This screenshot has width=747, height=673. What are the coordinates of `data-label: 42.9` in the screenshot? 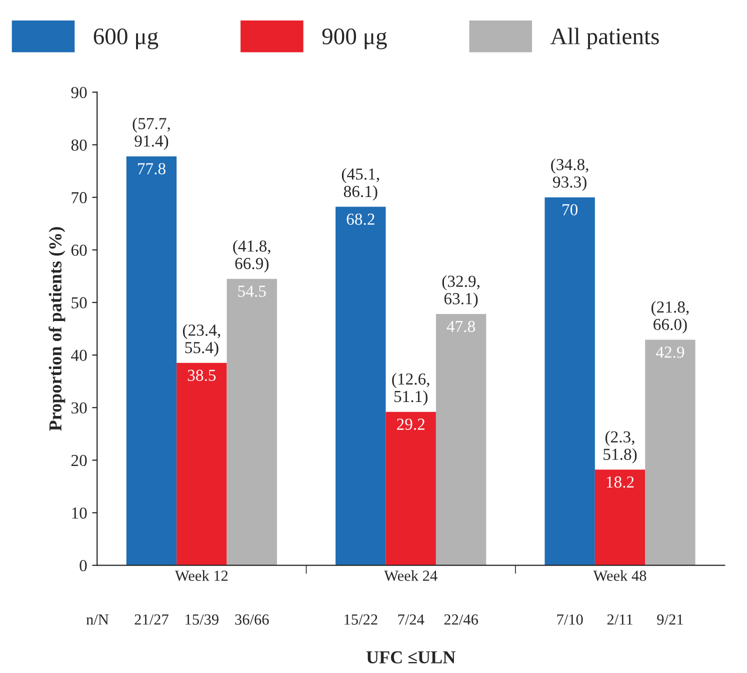 It's located at (670, 352).